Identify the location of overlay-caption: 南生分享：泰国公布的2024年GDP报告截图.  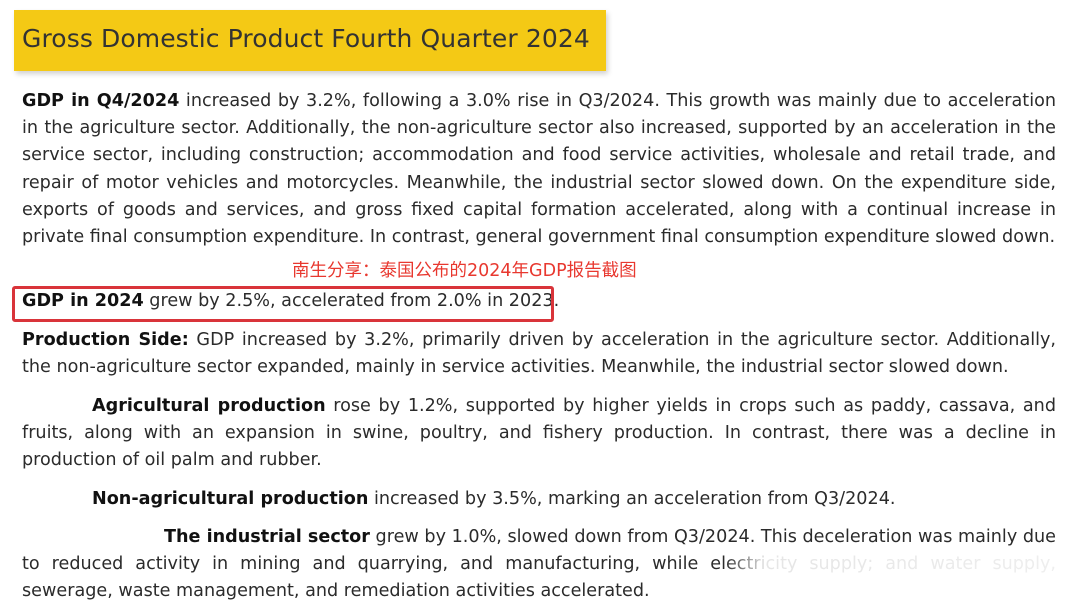
(464, 271).